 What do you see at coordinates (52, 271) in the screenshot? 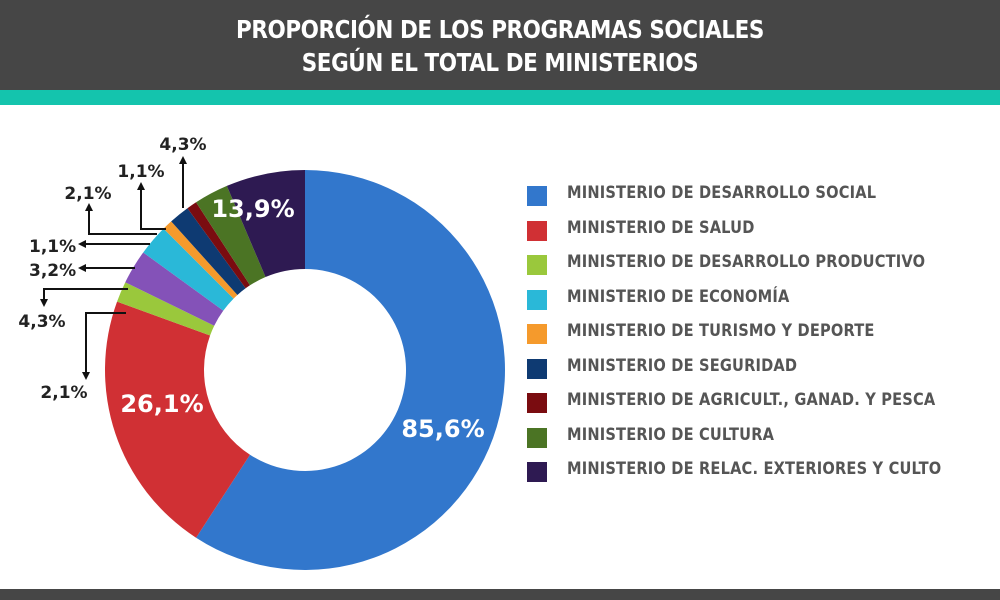
I see `slice-label-callout: 3,2%` at bounding box center [52, 271].